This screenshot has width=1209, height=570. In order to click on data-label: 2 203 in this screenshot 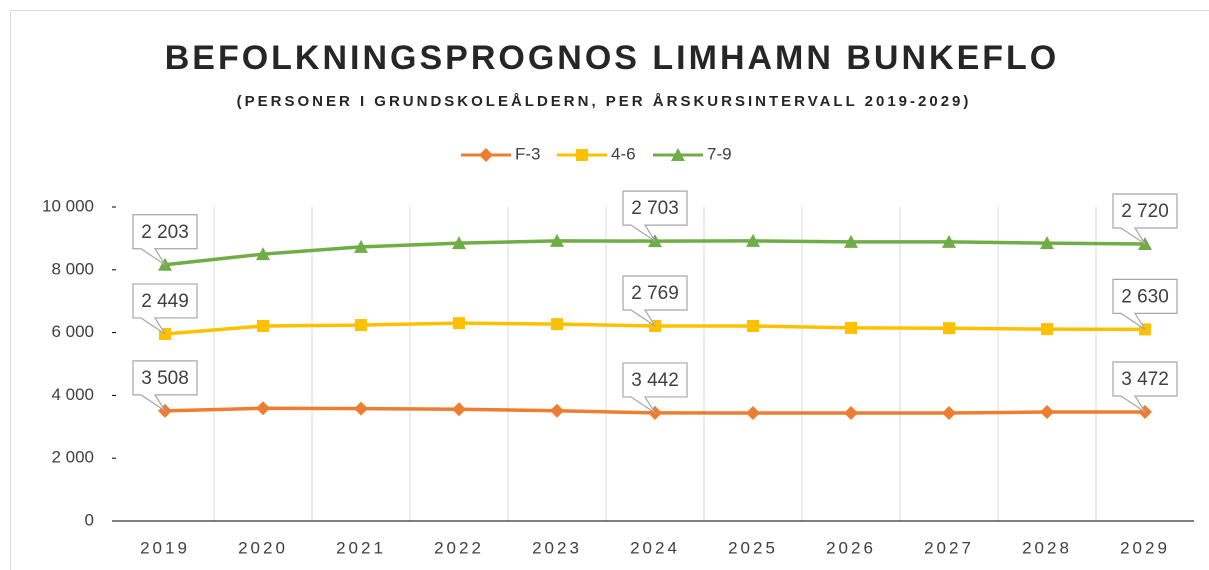, I will do `click(165, 232)`.